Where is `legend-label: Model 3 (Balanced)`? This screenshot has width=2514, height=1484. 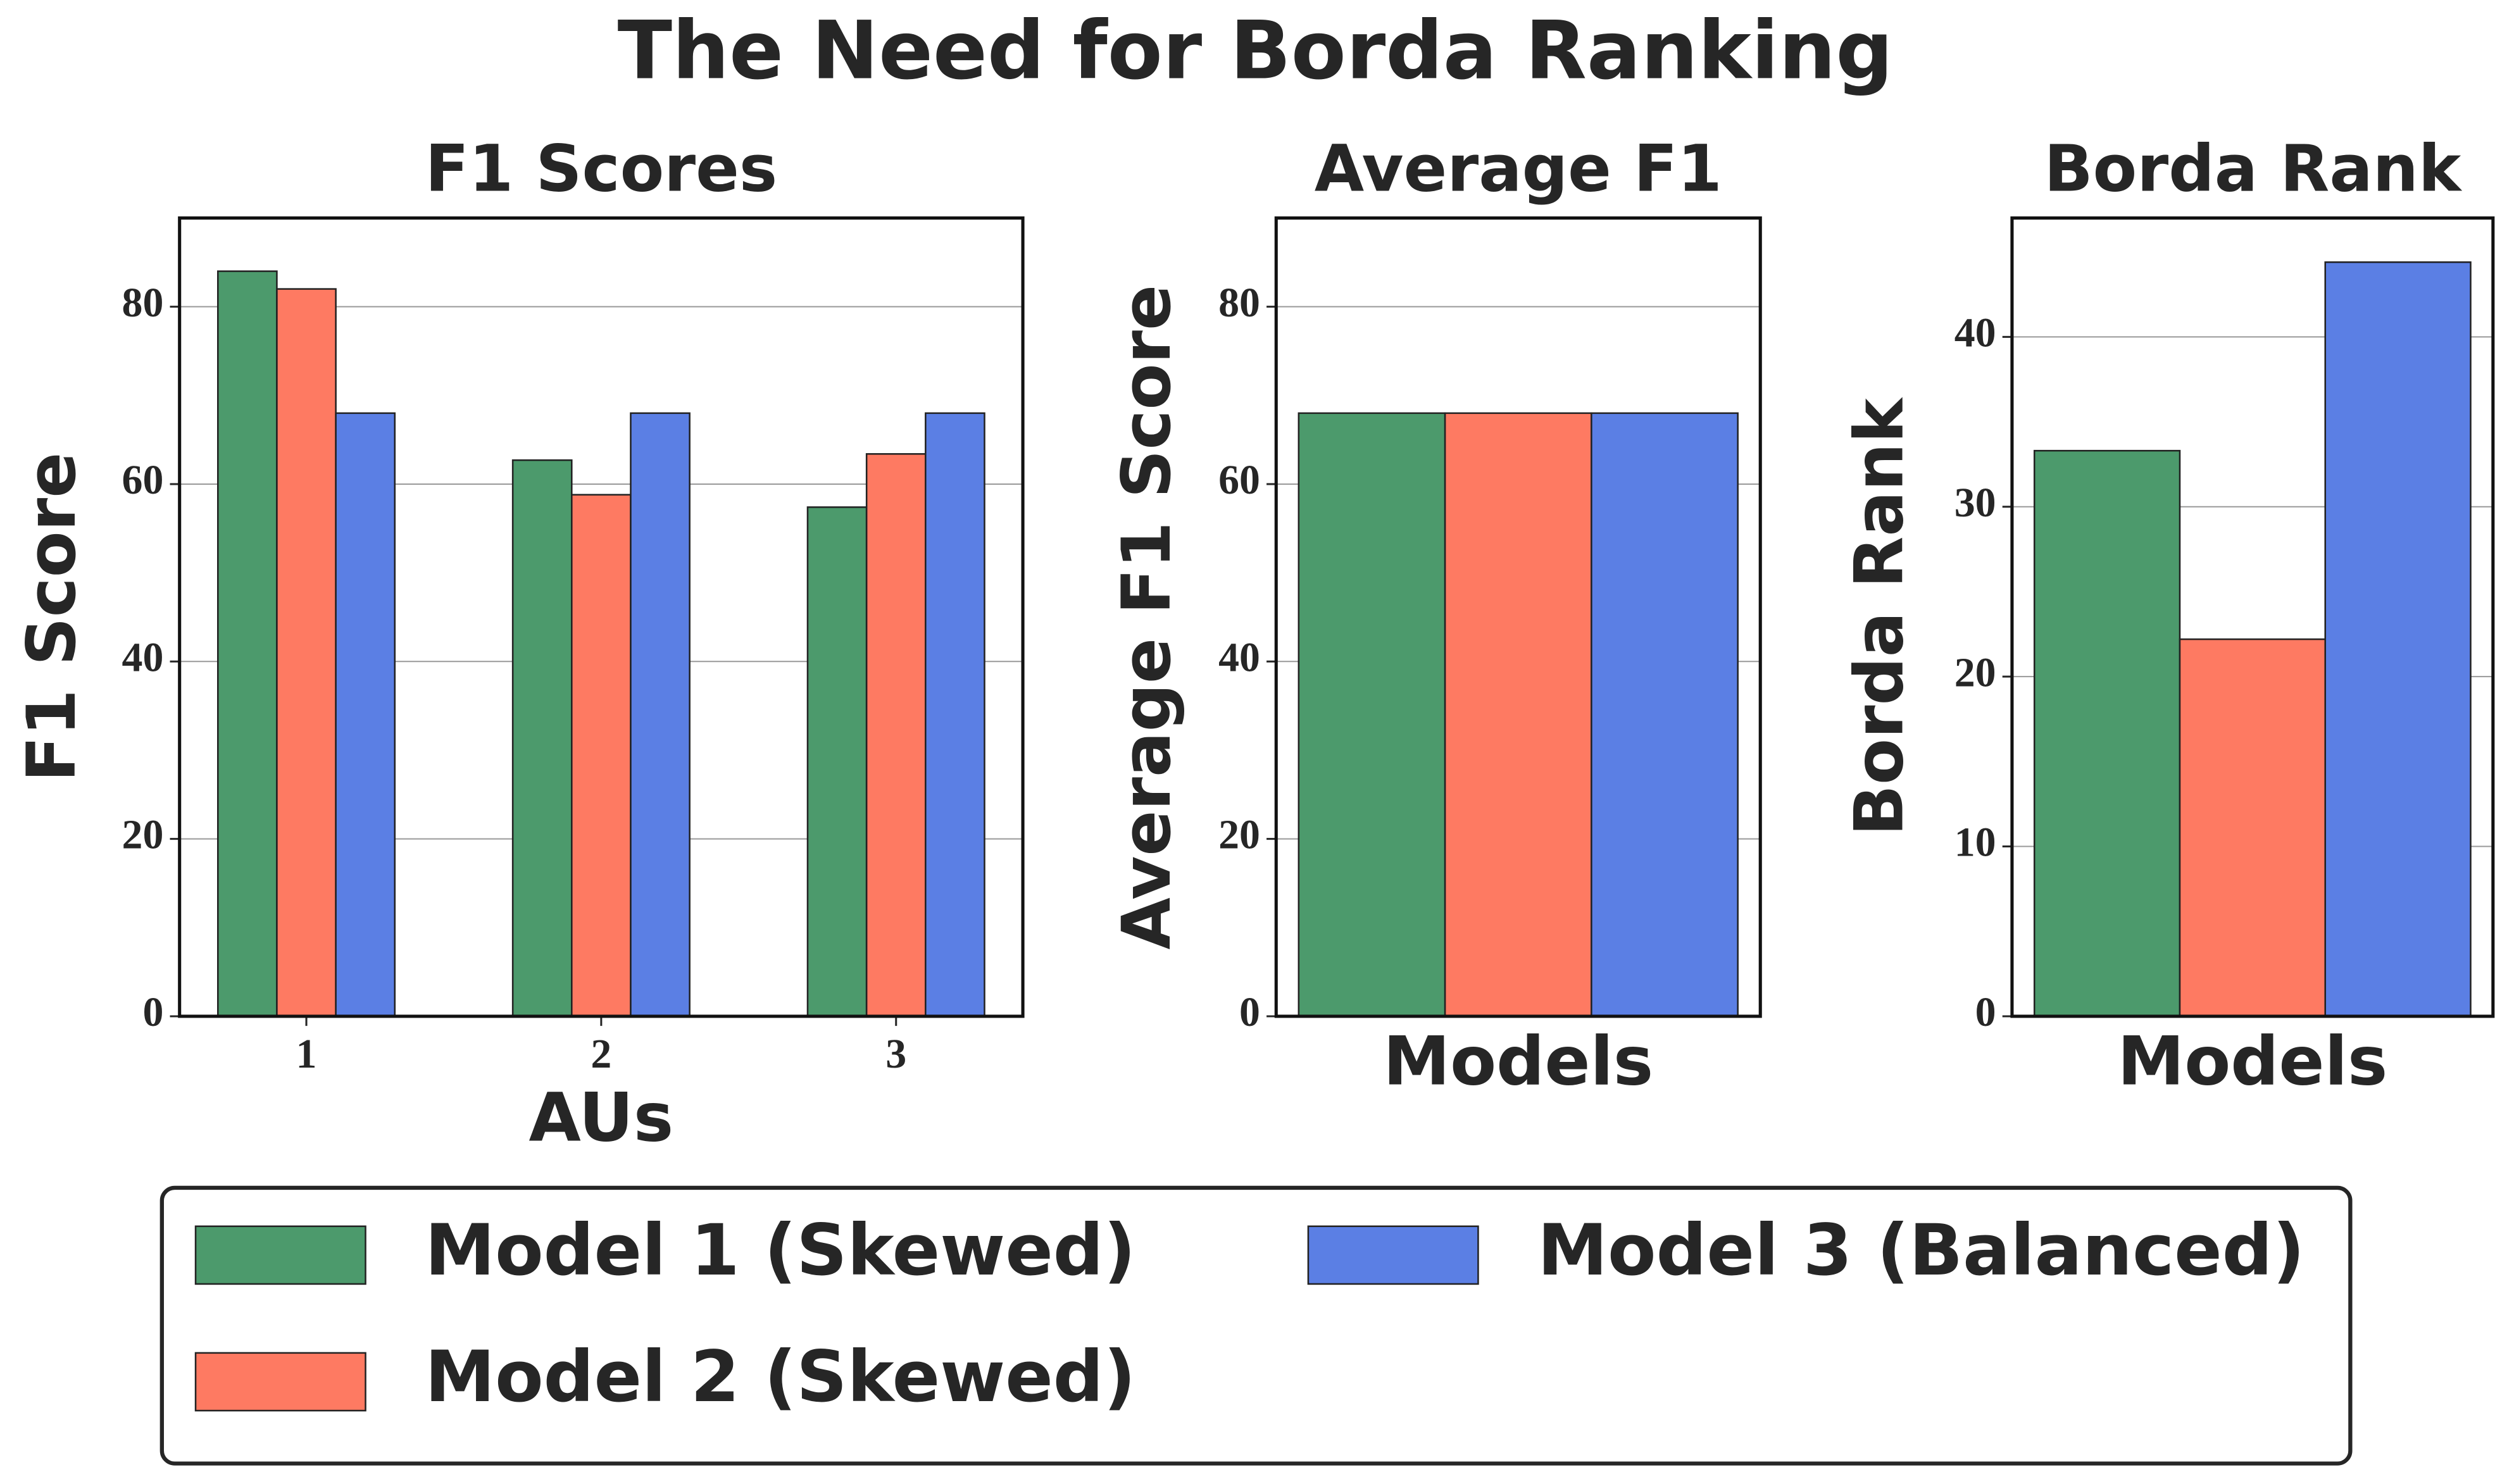
legend-label: Model 3 (Balanced) is located at coordinates (1920, 1251).